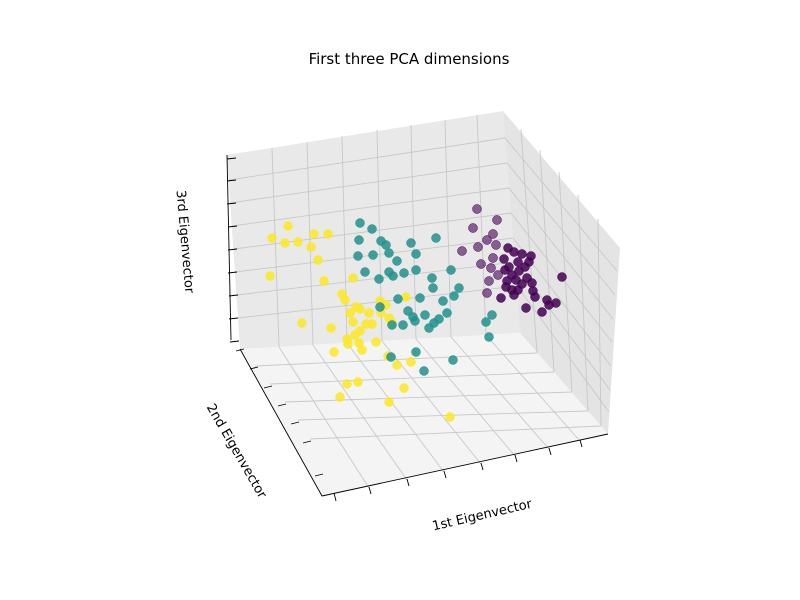 This screenshot has width=800, height=600. What do you see at coordinates (482, 516) in the screenshot?
I see `x-axis-label: 1st Eigenvector` at bounding box center [482, 516].